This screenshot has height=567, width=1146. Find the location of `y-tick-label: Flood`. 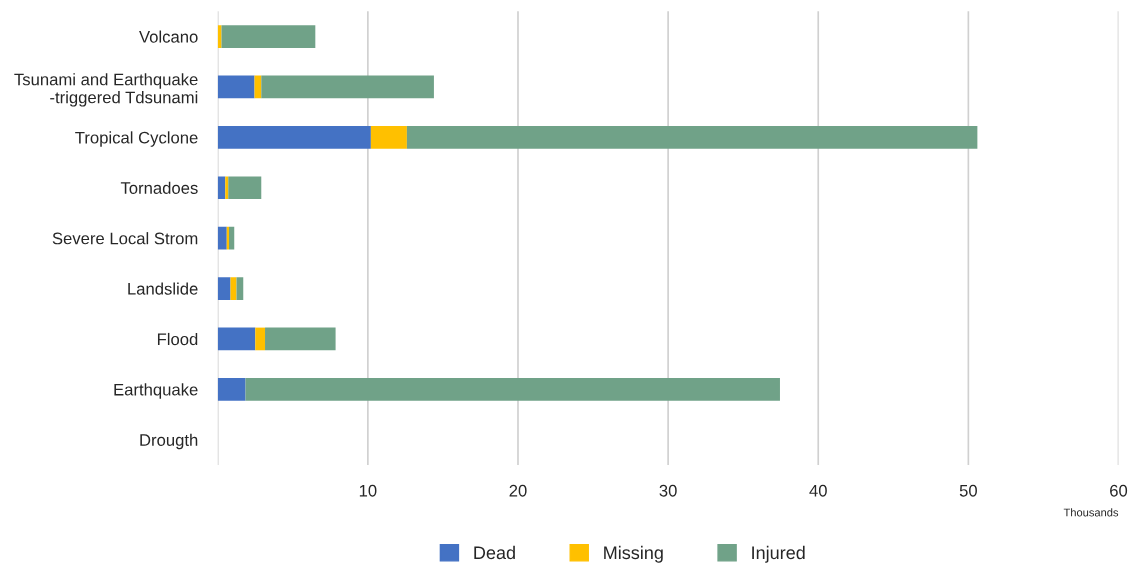

y-tick-label: Flood is located at coordinates (177, 339).